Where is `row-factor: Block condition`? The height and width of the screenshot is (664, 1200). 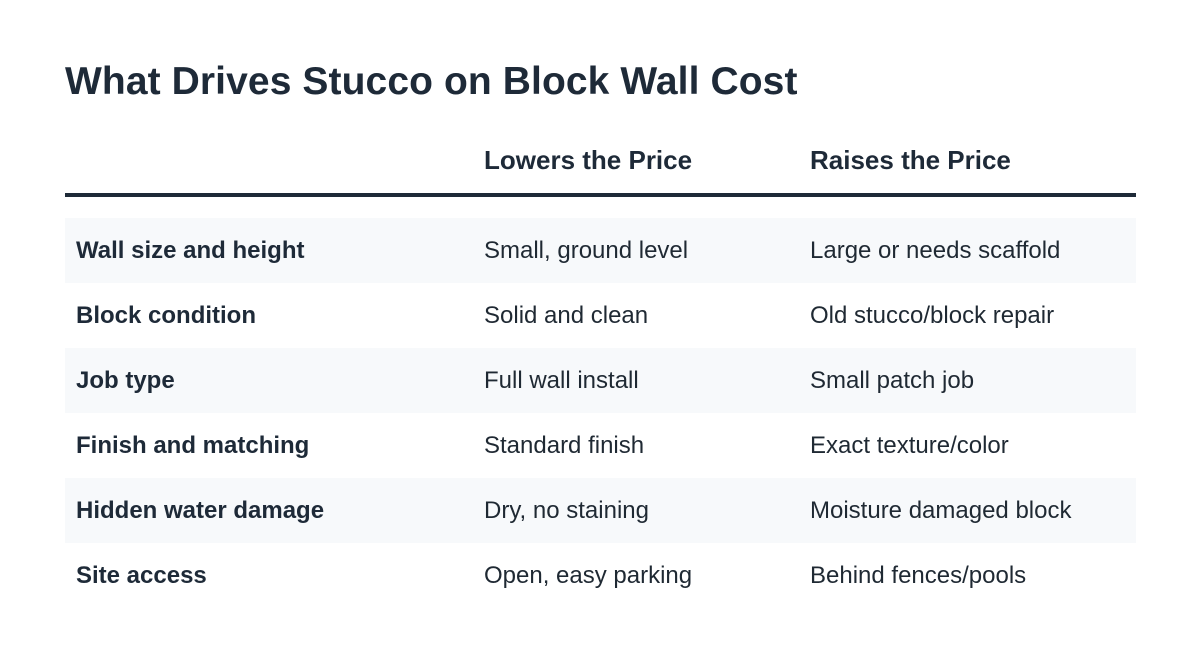 row-factor: Block condition is located at coordinates (166, 315).